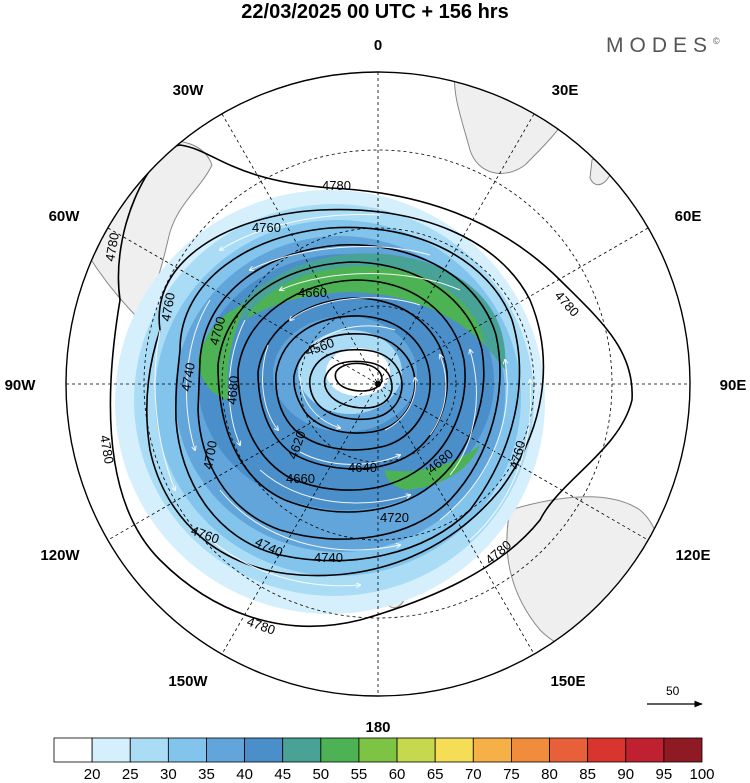 The height and width of the screenshot is (783, 750). I want to click on colorbar-tick-label: 25, so click(130, 774).